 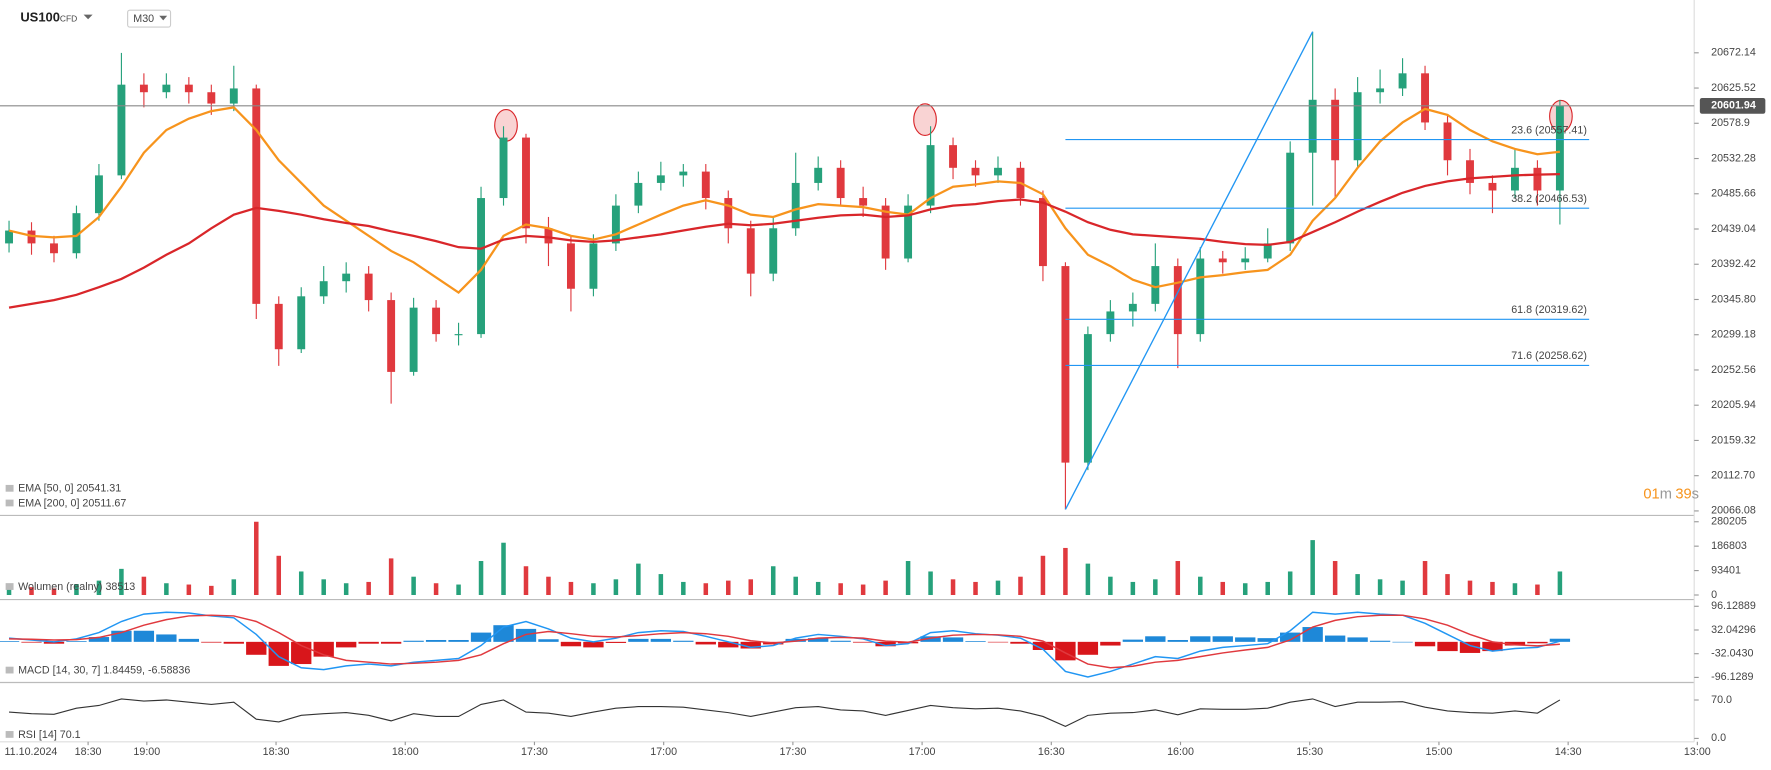 What do you see at coordinates (922, 752) in the screenshot?
I see `x-tick-label: 17:00` at bounding box center [922, 752].